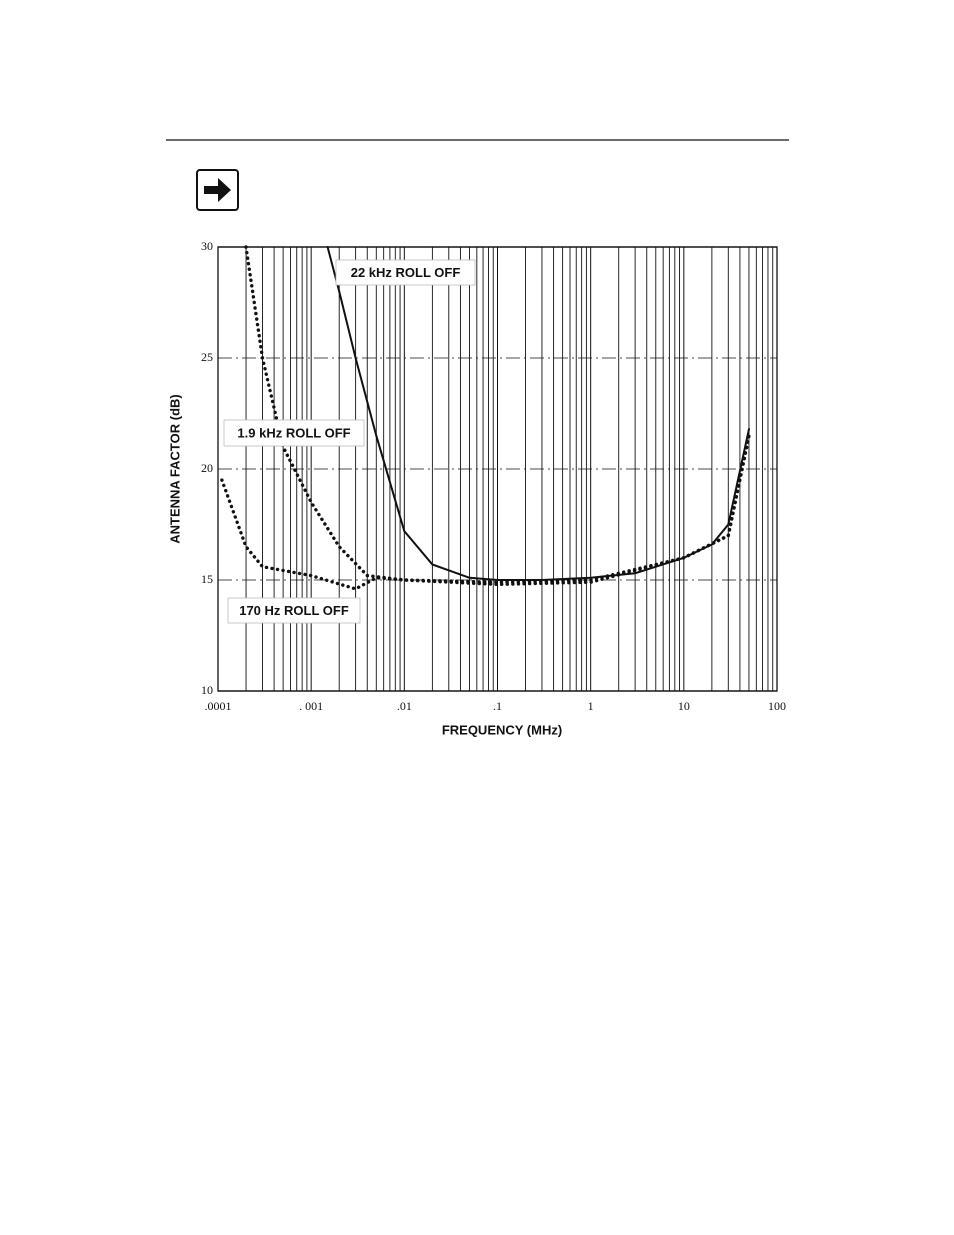 This screenshot has height=1235, width=954. What do you see at coordinates (174, 469) in the screenshot?
I see `y-axis-title: ANTENNA FACTOR (dB)` at bounding box center [174, 469].